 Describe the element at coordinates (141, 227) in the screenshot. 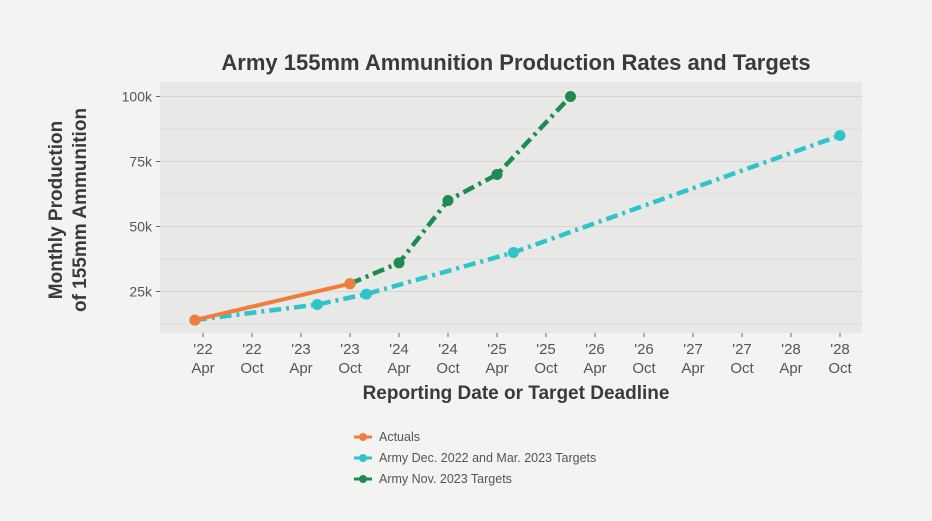

I see `y-tick-label: 50k` at that location.